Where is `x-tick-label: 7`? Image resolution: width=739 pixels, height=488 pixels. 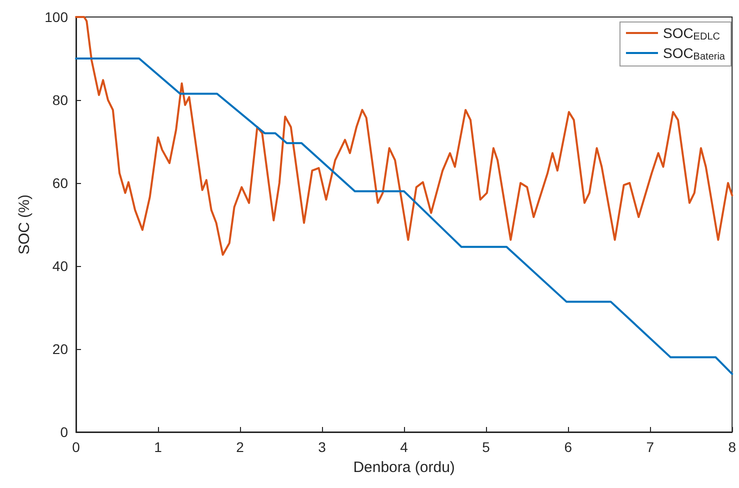
x-tick-label: 7 is located at coordinates (650, 447).